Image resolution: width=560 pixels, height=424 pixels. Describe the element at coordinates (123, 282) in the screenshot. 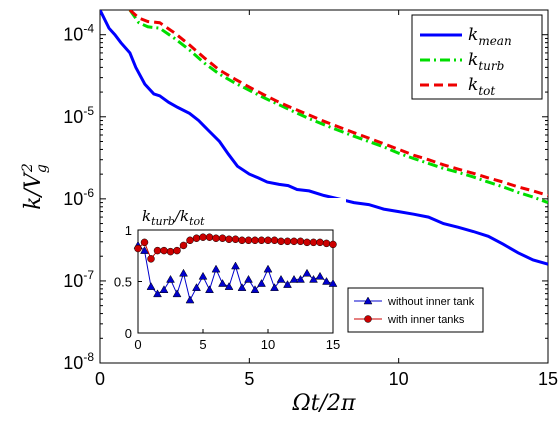

I see `inset-y-tick-label: 0.5` at that location.